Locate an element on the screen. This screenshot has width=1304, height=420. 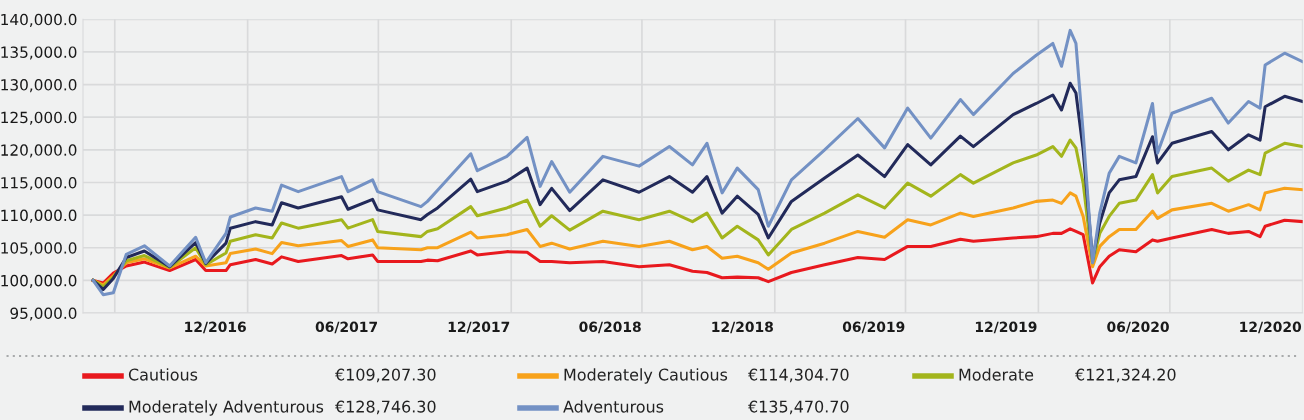
text: €121,324.20 is located at coordinates (1125, 375).